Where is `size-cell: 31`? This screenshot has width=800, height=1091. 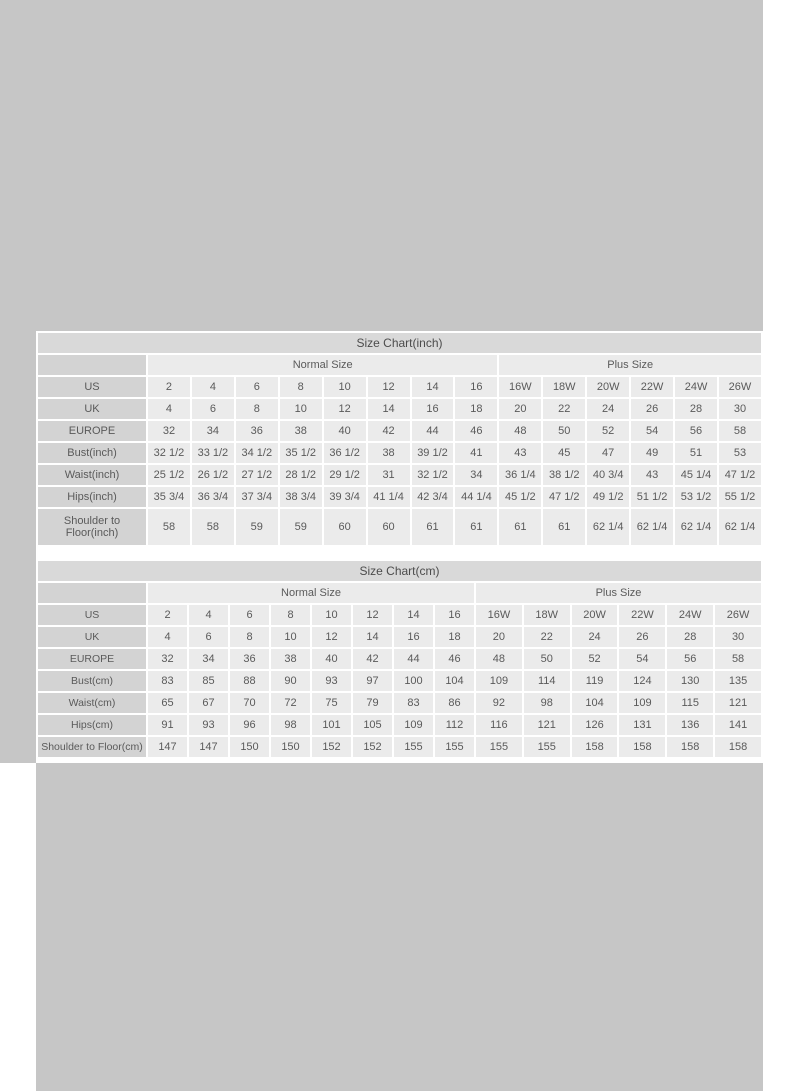 size-cell: 31 is located at coordinates (388, 475).